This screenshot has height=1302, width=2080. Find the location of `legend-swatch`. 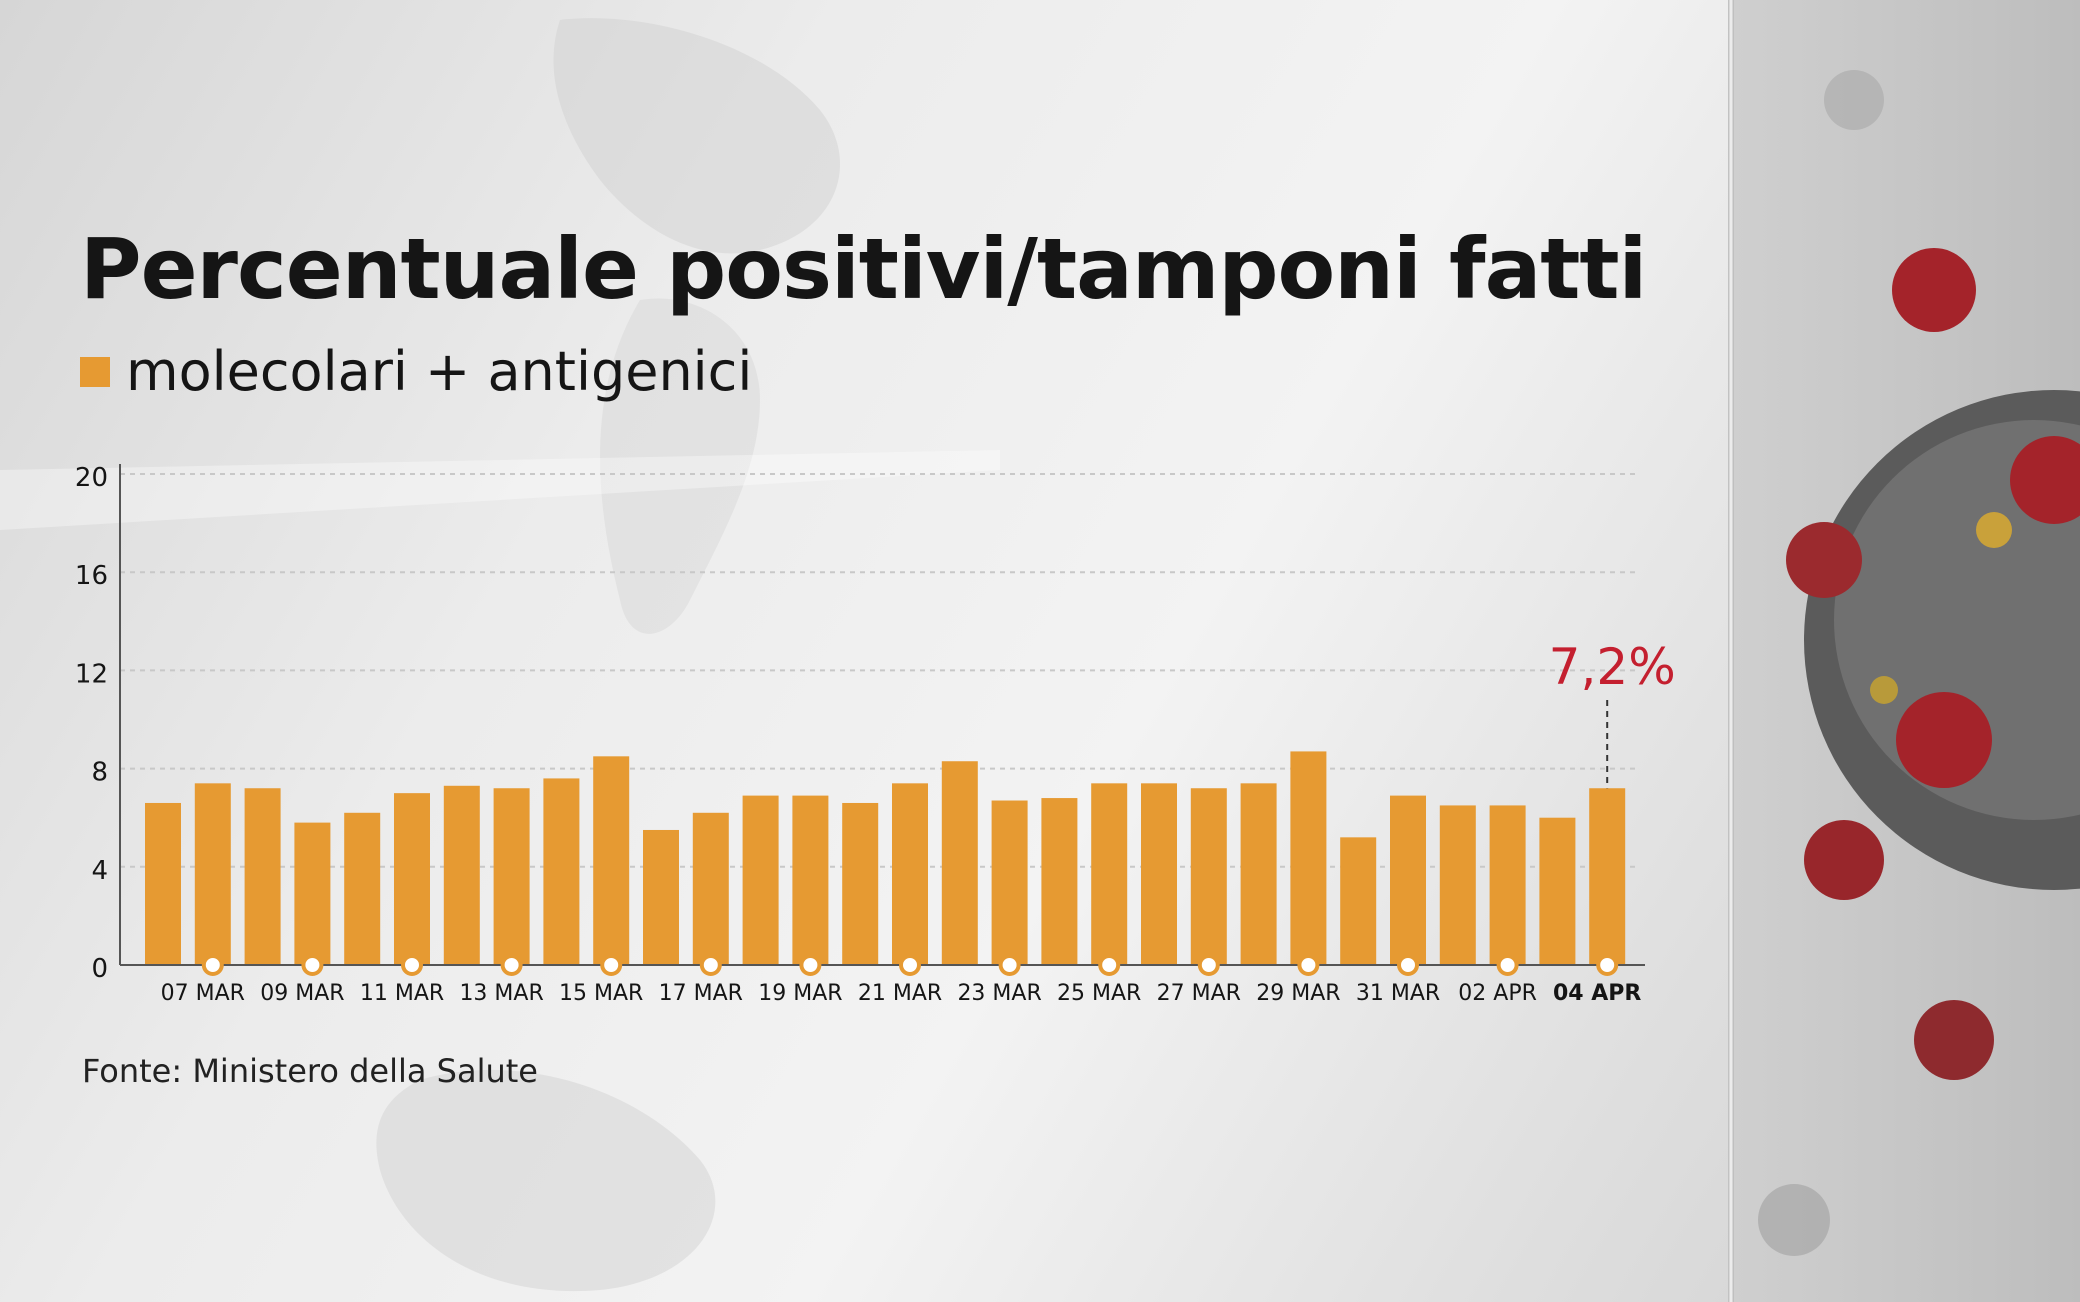

legend-swatch is located at coordinates (95, 371).